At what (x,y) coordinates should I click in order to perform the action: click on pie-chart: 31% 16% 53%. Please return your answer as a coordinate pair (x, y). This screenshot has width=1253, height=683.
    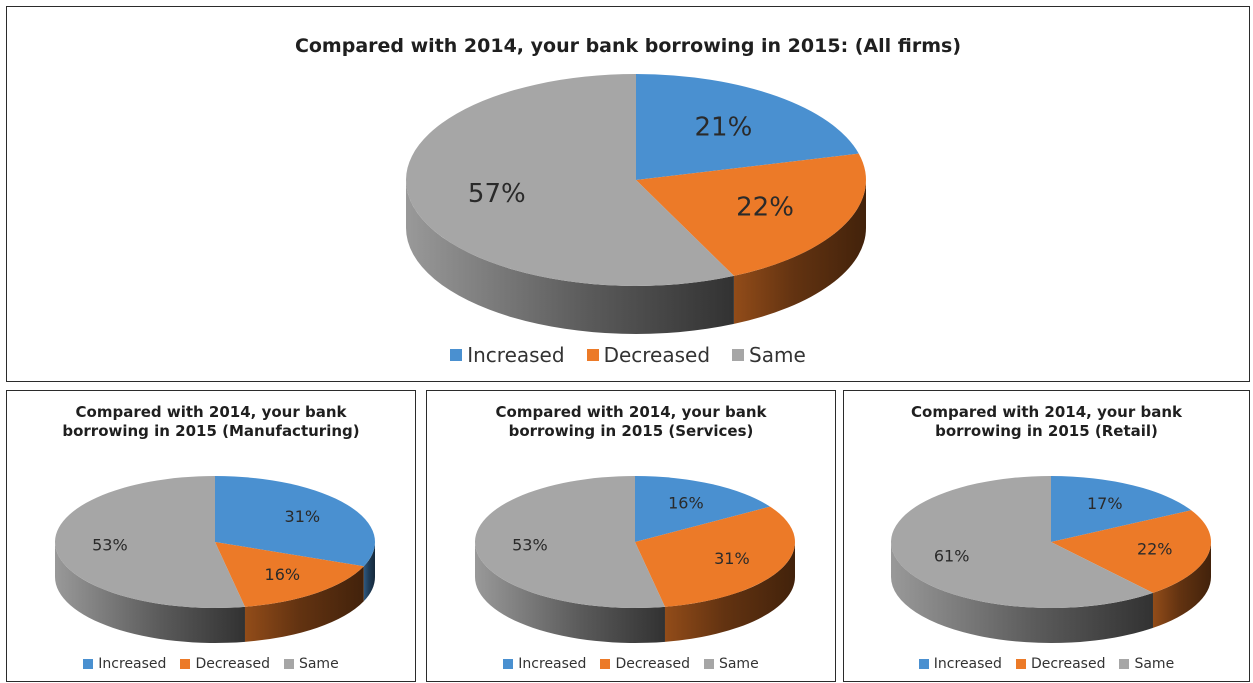
    Looking at the image, I should click on (215, 559).